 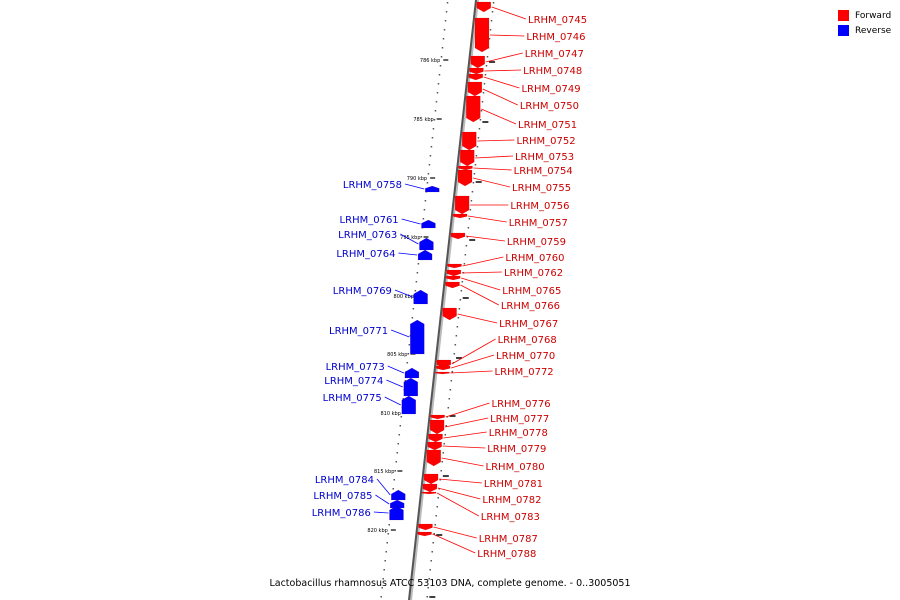 I want to click on reverse-gene-label: LRHM_0774, so click(x=353, y=381).